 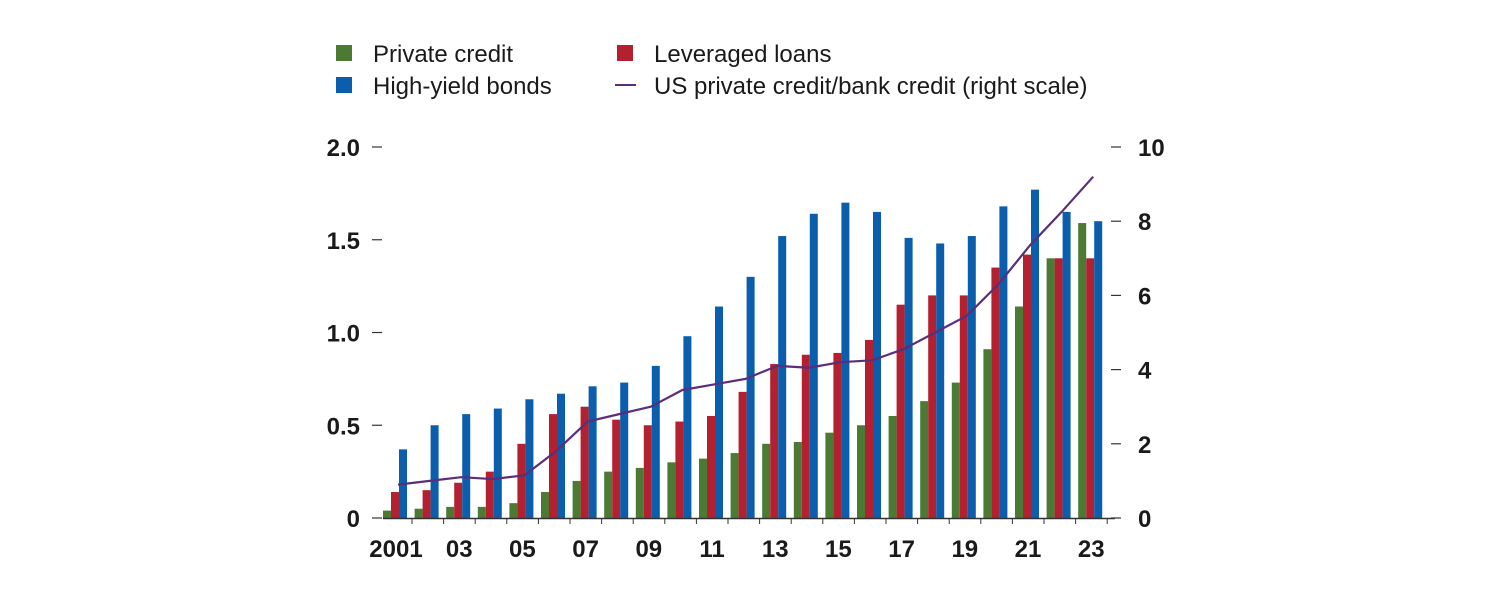 What do you see at coordinates (924, 459) in the screenshot?
I see `bar-private_credit-2018` at bounding box center [924, 459].